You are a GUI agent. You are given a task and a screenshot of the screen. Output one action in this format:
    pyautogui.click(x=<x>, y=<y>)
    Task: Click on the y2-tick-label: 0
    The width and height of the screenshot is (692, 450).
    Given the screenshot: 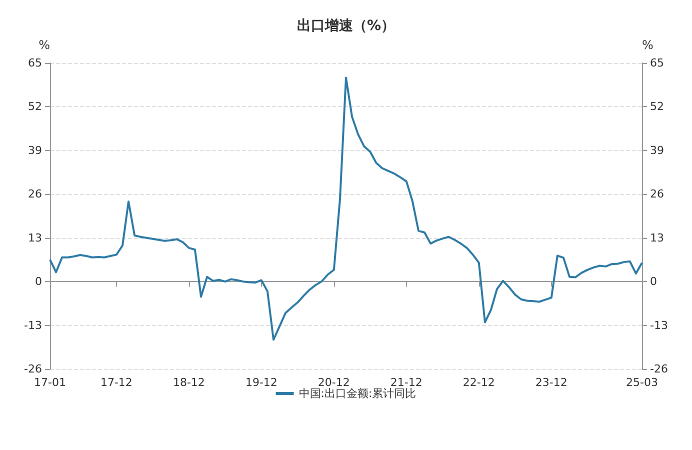 What is the action you would take?
    pyautogui.click(x=653, y=281)
    